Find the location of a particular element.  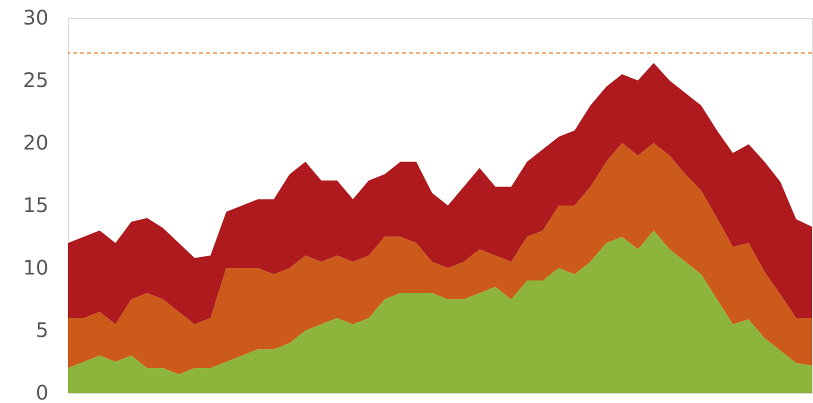

y-tick-label: 10 is located at coordinates (35, 268).